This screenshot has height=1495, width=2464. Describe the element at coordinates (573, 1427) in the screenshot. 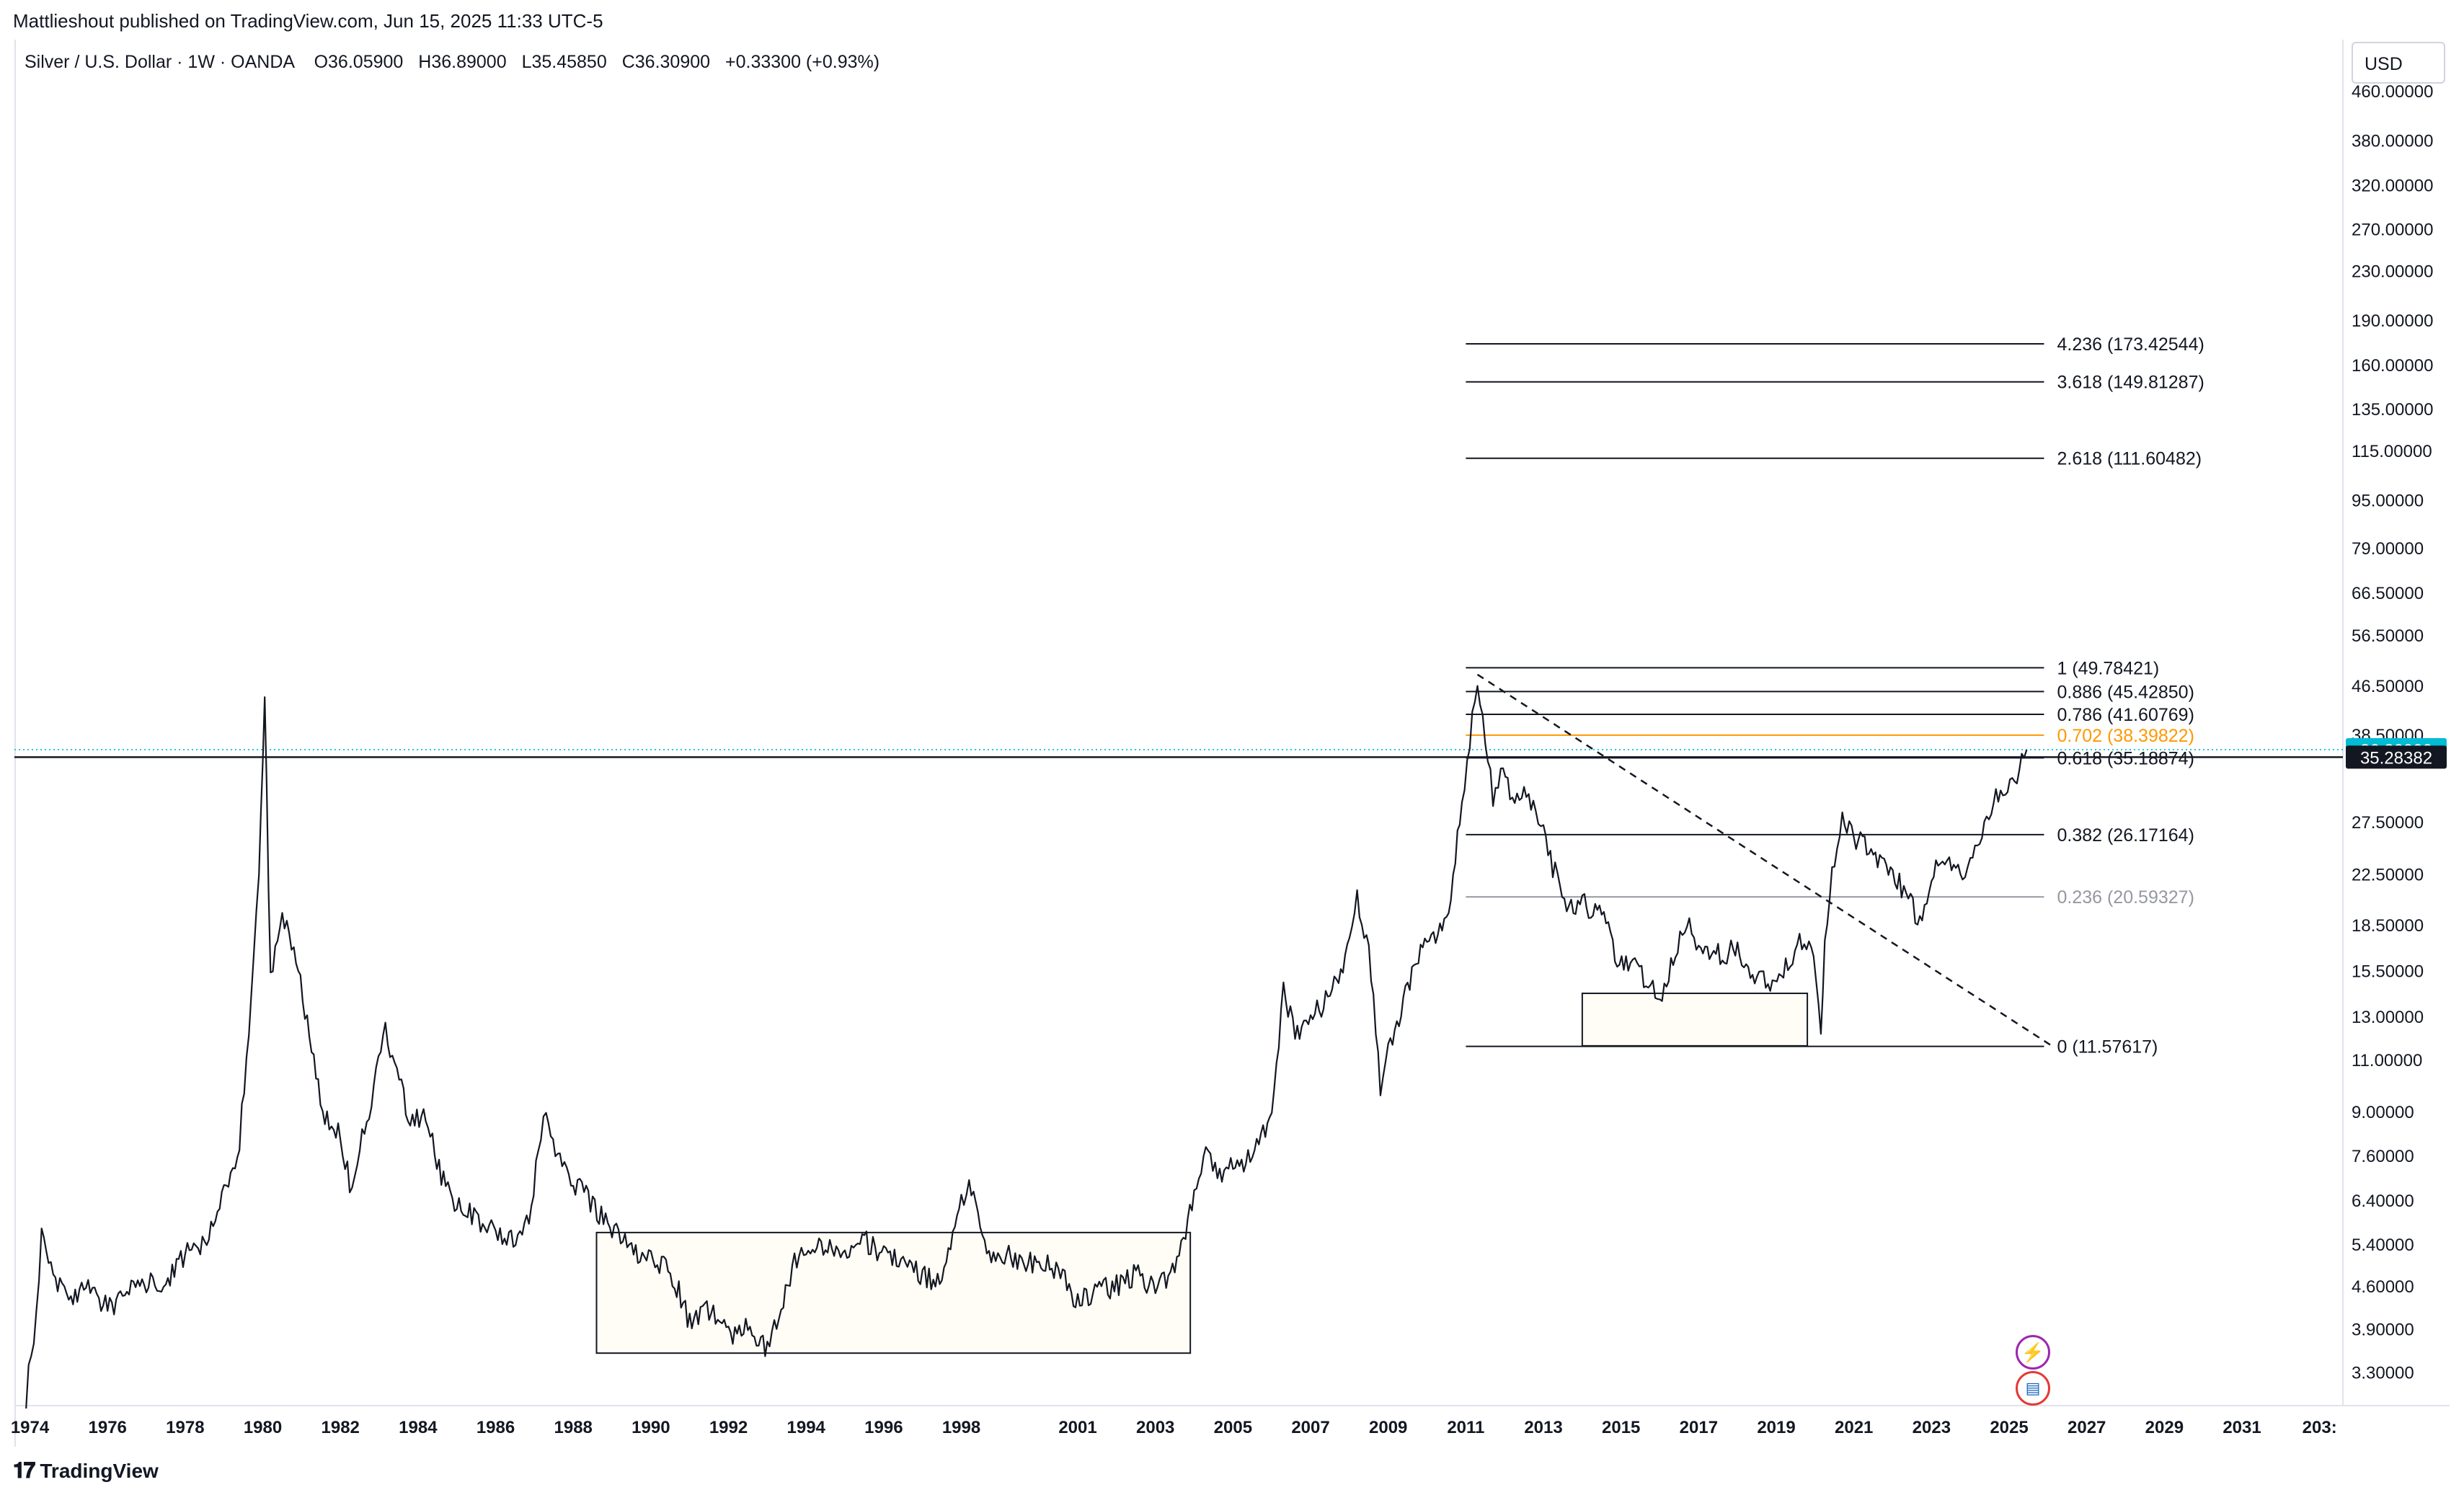

I see `x-tick-label: 1988` at that location.